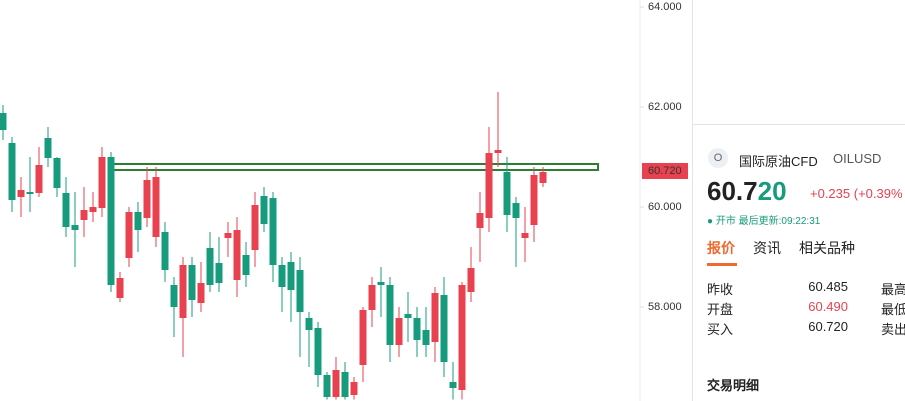 This screenshot has width=905, height=401. What do you see at coordinates (720, 309) in the screenshot?
I see `quote-cell: 开盘` at bounding box center [720, 309].